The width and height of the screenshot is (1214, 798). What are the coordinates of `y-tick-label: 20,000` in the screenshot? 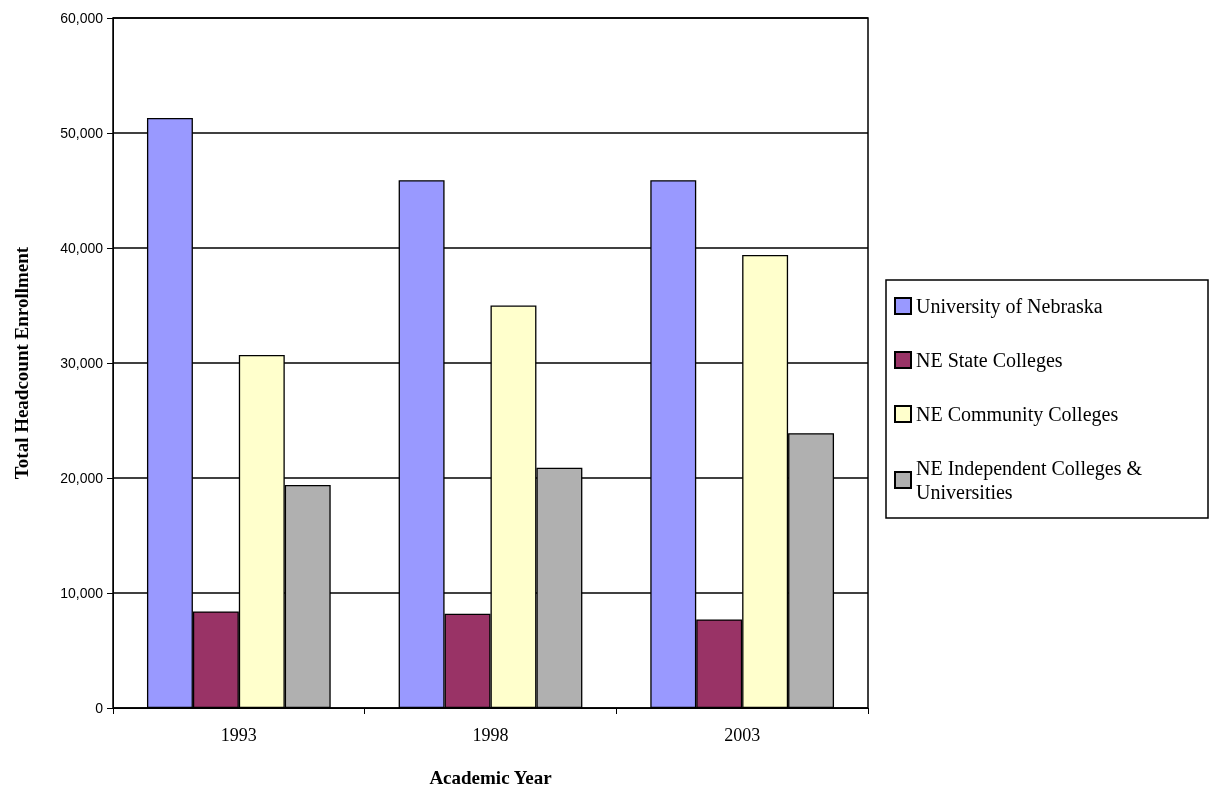 It's located at (82, 478).